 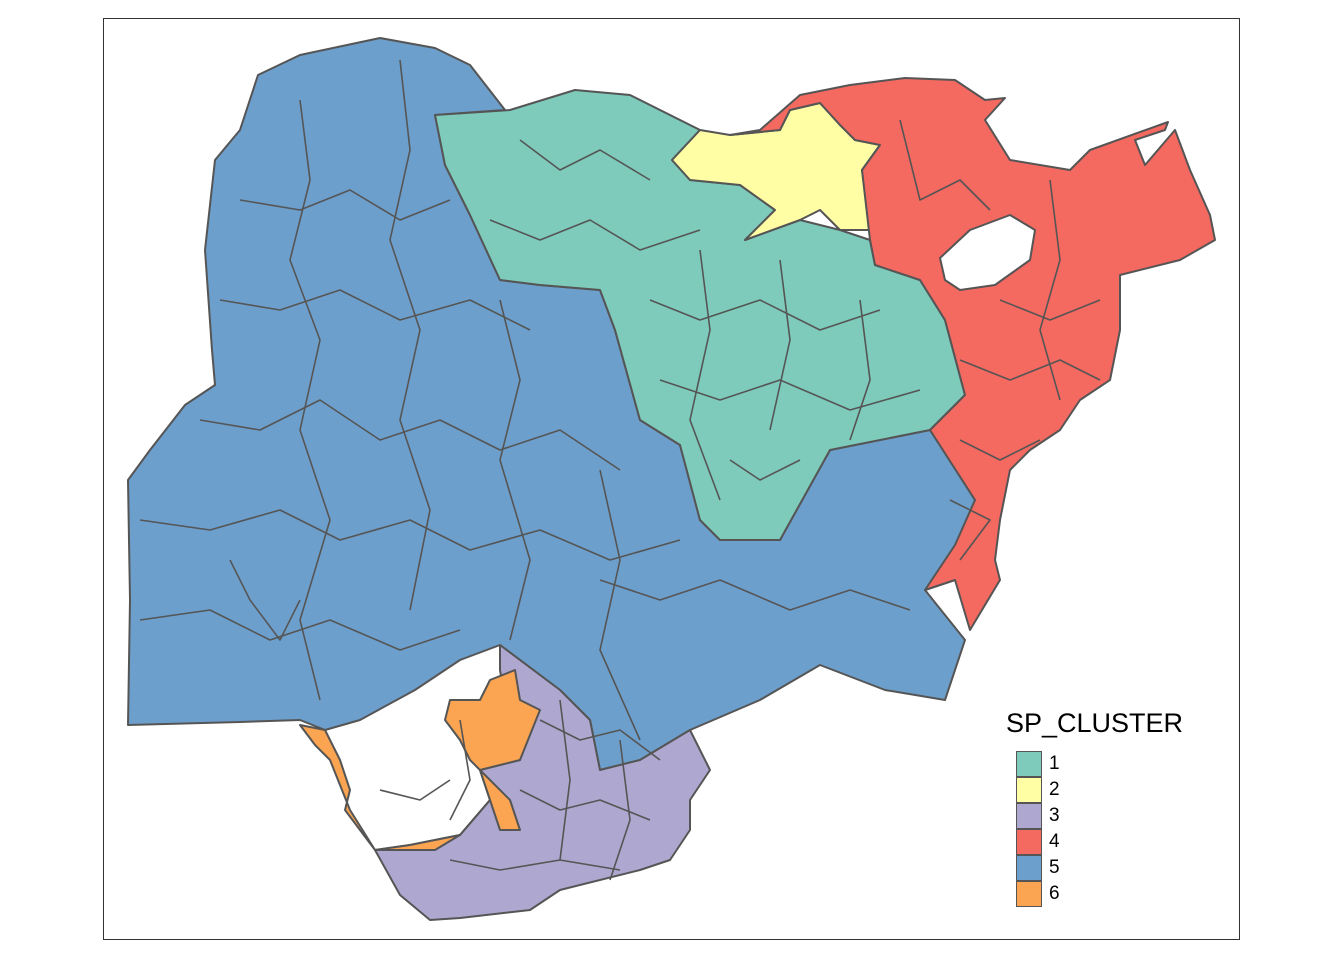 What do you see at coordinates (1094, 790) in the screenshot?
I see `legend-item-2: 2` at bounding box center [1094, 790].